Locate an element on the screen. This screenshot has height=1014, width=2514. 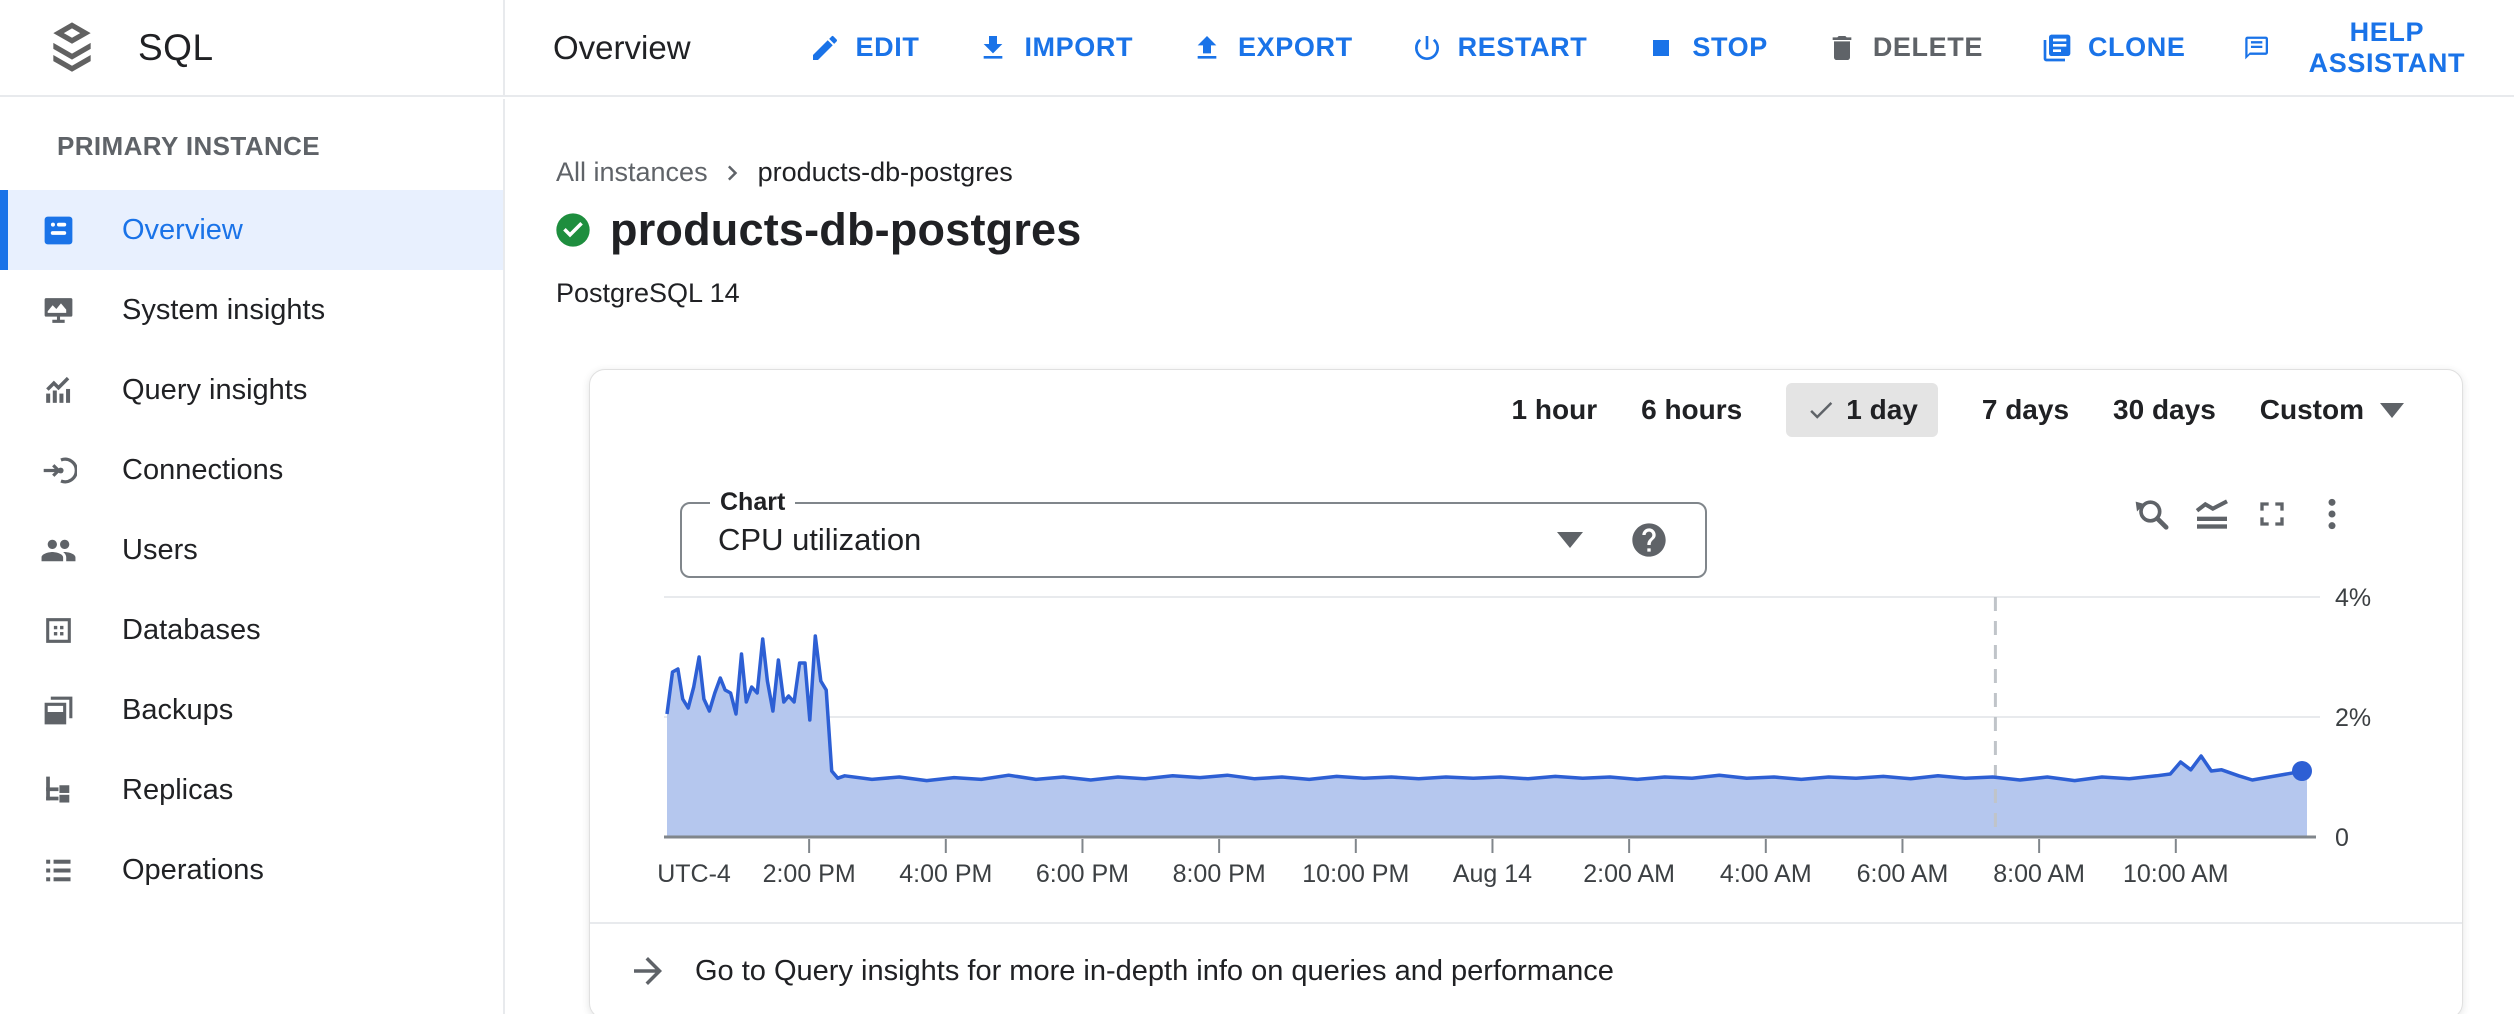
sidebar-item-system-insights: System insights is located at coordinates (251, 310).